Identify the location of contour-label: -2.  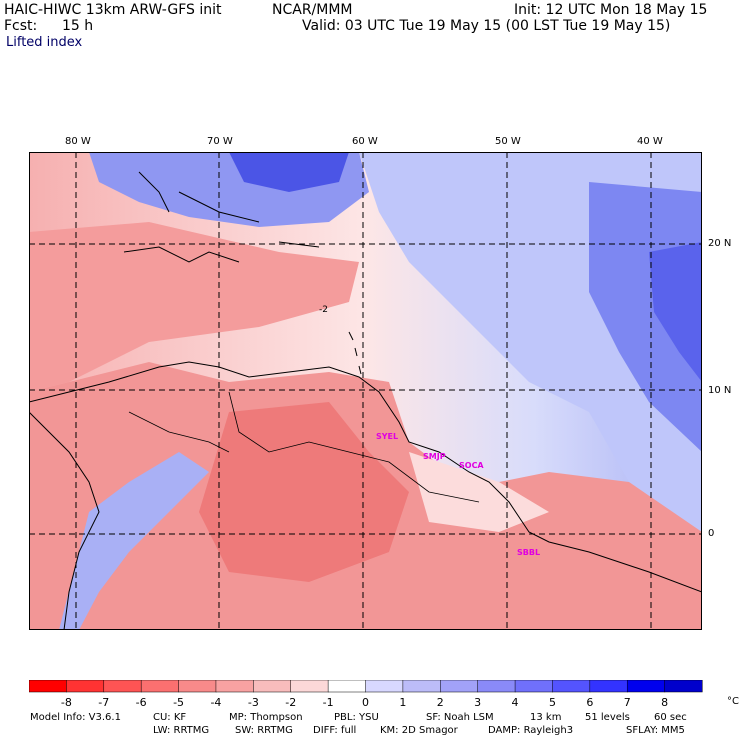
(323, 310).